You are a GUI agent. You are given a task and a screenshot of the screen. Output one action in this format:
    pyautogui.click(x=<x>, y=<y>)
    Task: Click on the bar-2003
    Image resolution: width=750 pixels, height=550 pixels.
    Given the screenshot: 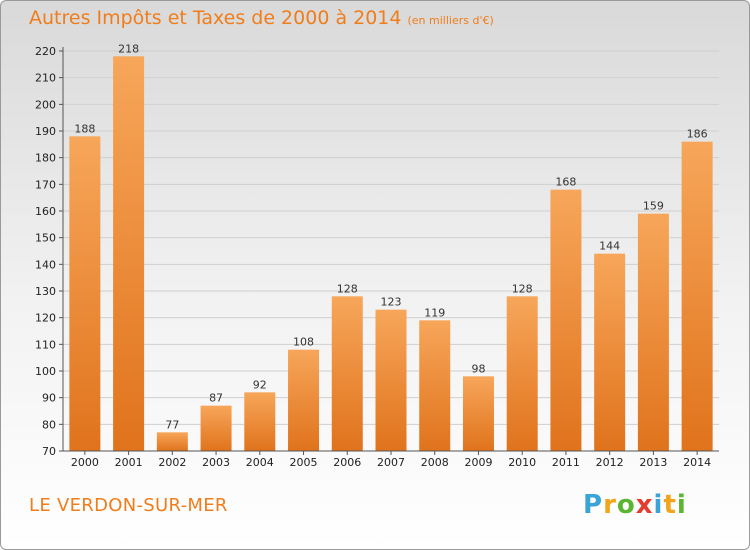 What is the action you would take?
    pyautogui.click(x=216, y=428)
    